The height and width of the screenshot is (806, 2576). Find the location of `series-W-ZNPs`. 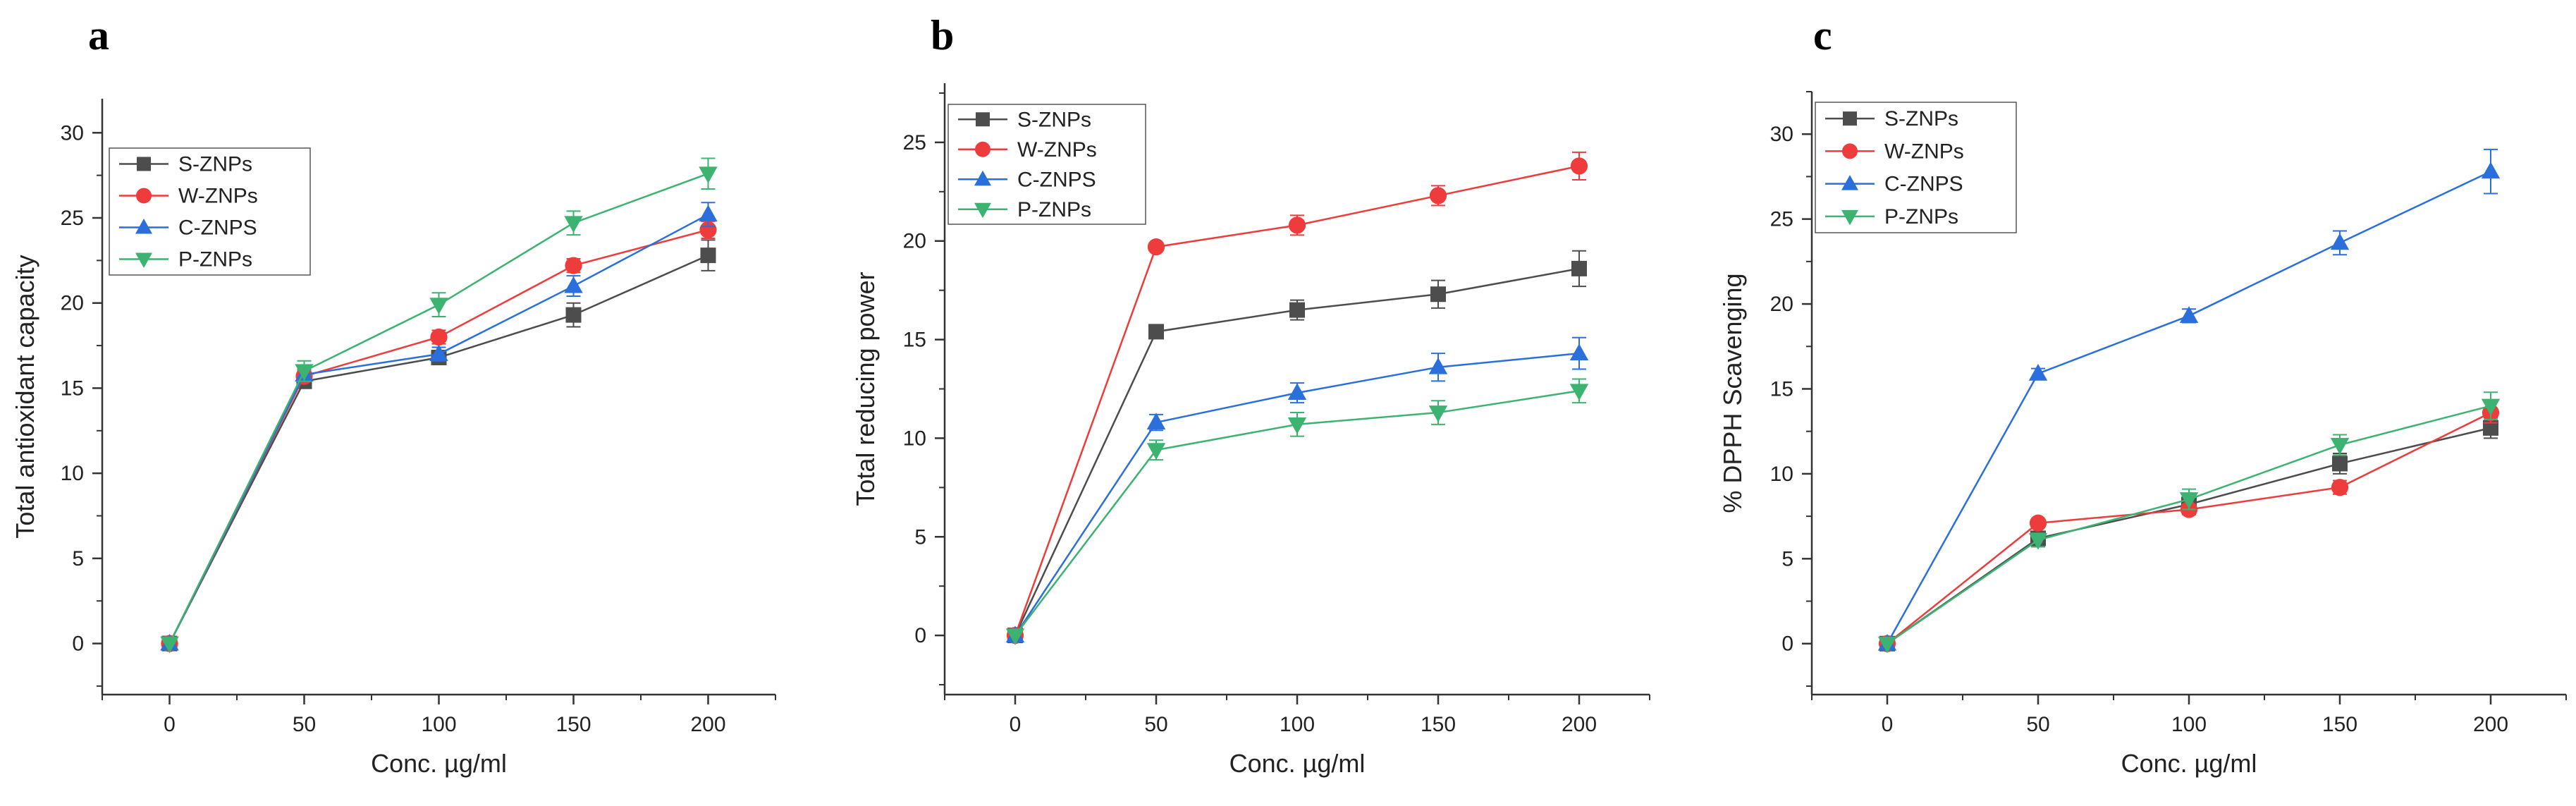

series-W-ZNPs is located at coordinates (2189, 526).